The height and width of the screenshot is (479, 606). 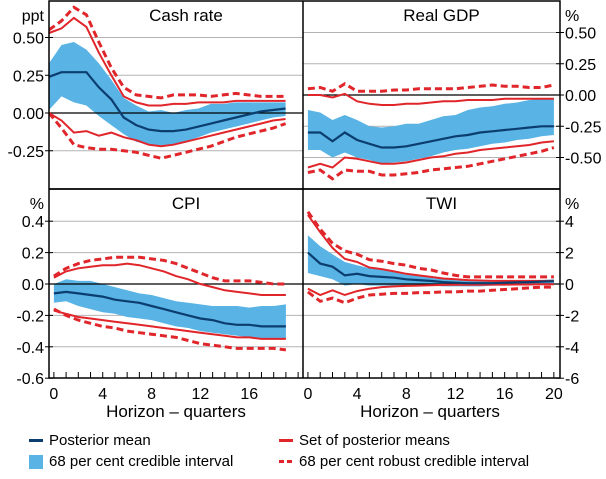 What do you see at coordinates (141, 461) in the screenshot?
I see `legend-label: 68 per cent credible interval` at bounding box center [141, 461].